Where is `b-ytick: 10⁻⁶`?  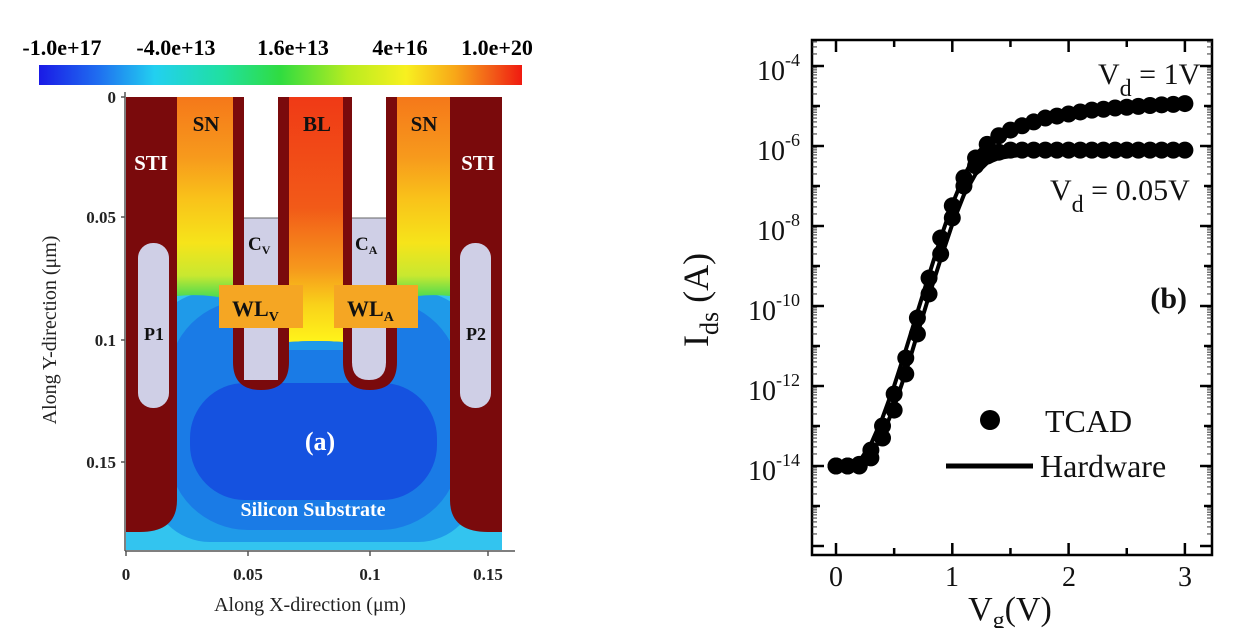 b-ytick: 10⁻⁶ is located at coordinates (778, 148).